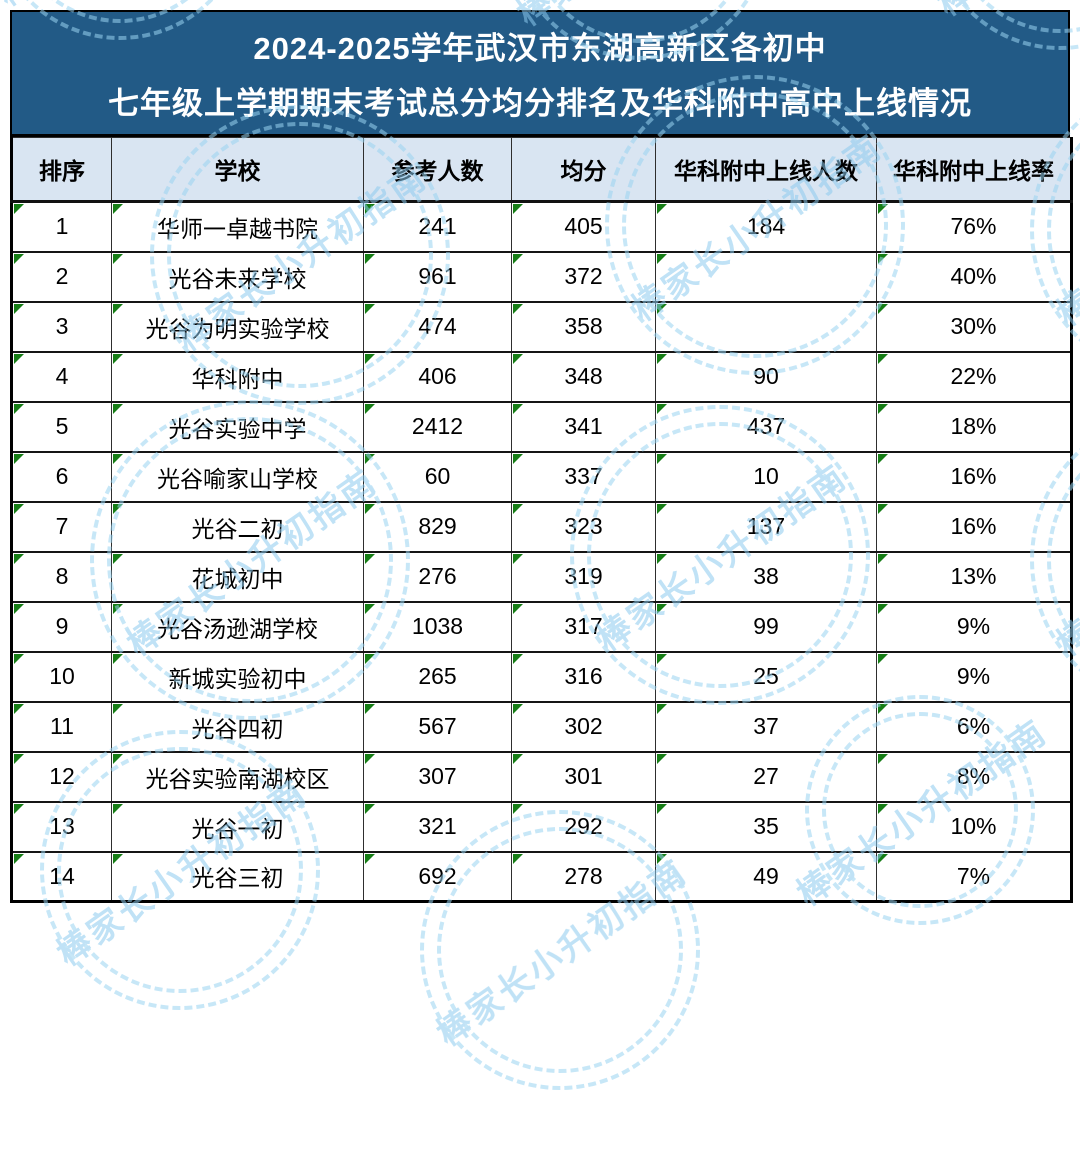 This screenshot has width=1080, height=1150. What do you see at coordinates (583, 726) in the screenshot?
I see `cell-value: 302` at bounding box center [583, 726].